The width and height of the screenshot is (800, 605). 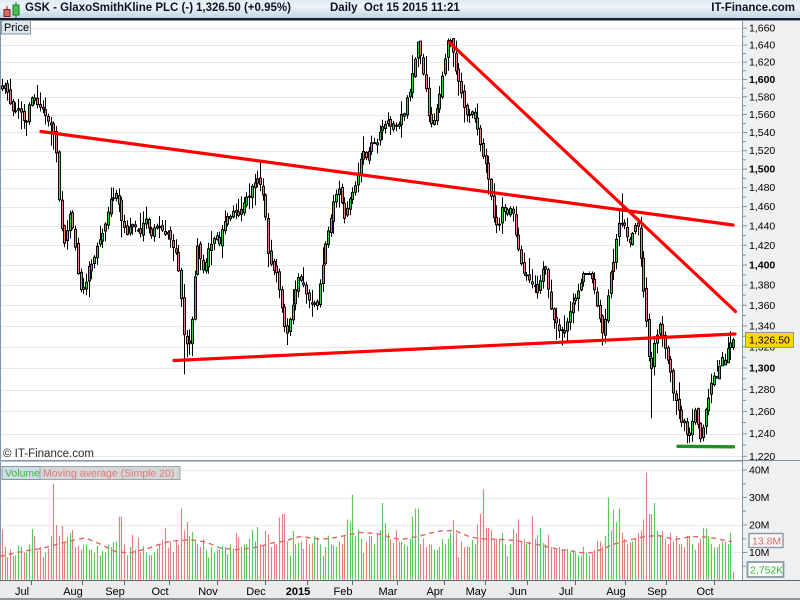 What do you see at coordinates (298, 592) in the screenshot?
I see `svg-text: 2015` at bounding box center [298, 592].